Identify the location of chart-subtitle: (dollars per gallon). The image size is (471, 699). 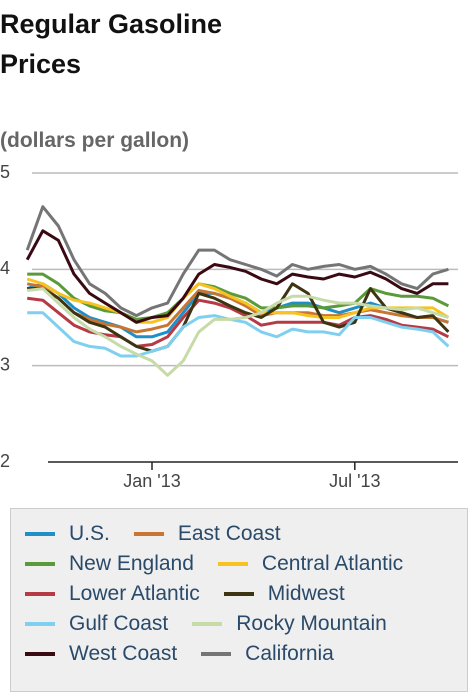
(95, 140).